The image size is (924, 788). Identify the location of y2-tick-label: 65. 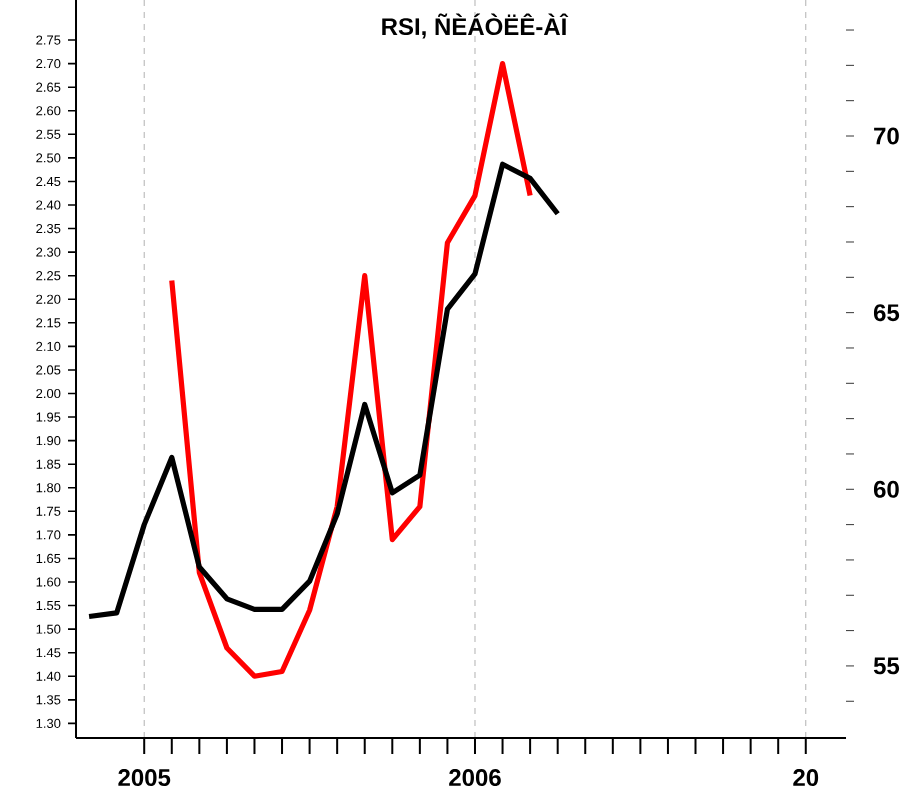
(886, 313).